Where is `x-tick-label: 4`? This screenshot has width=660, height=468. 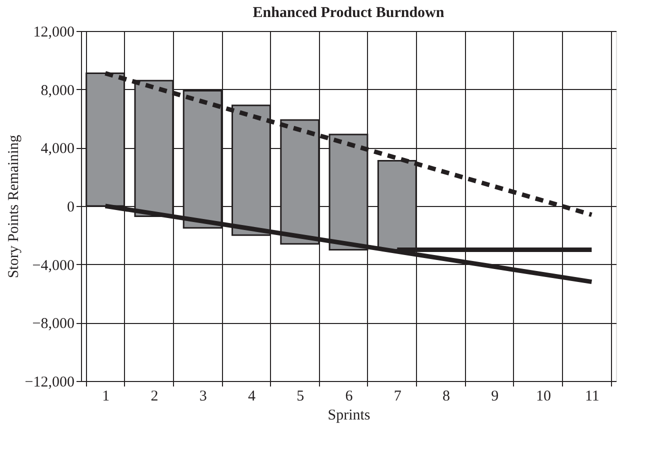
x-tick-label: 4 is located at coordinates (252, 396).